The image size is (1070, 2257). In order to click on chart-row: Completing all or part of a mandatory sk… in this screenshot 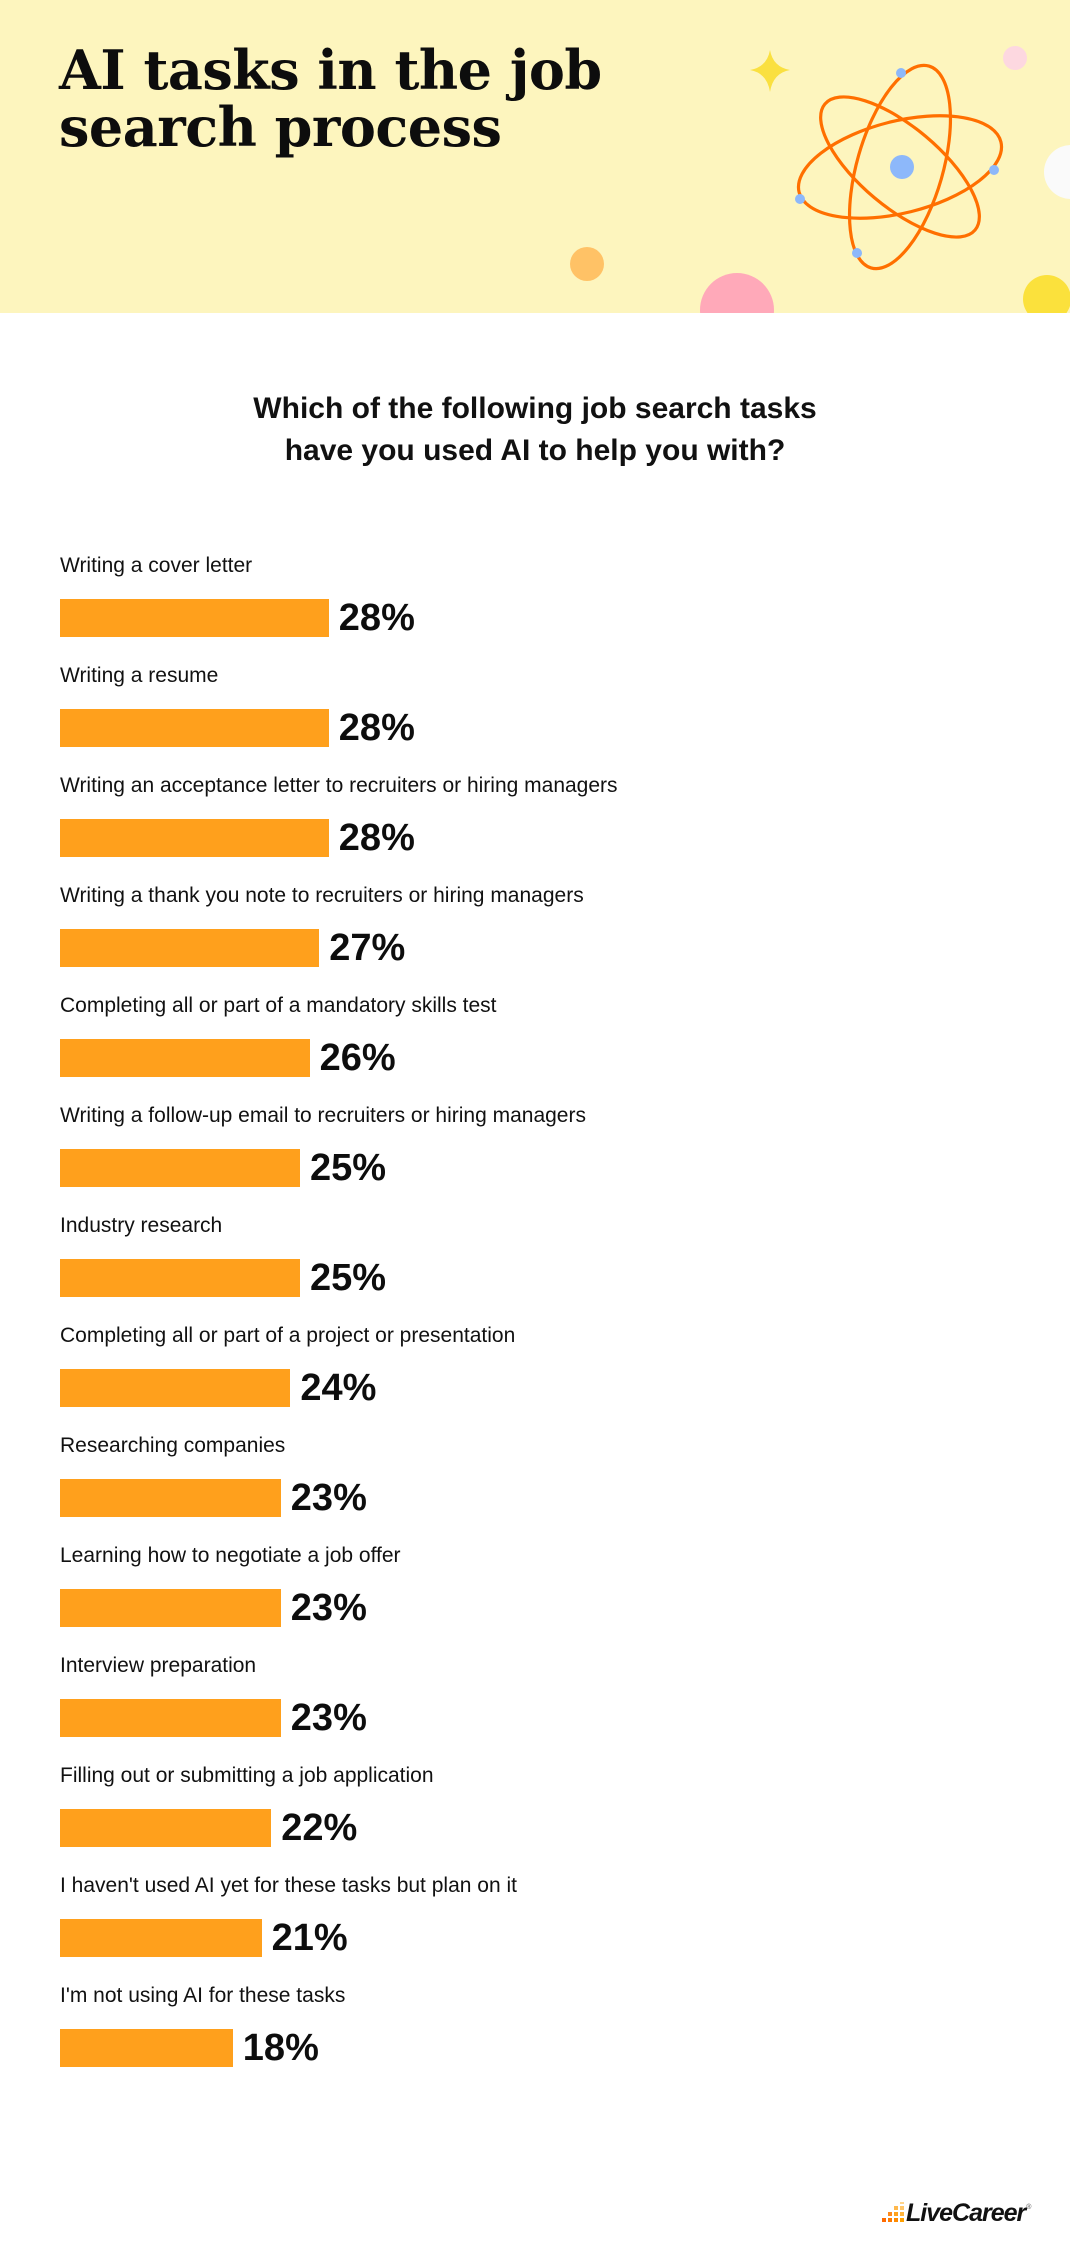, I will do `click(550, 1048)`.